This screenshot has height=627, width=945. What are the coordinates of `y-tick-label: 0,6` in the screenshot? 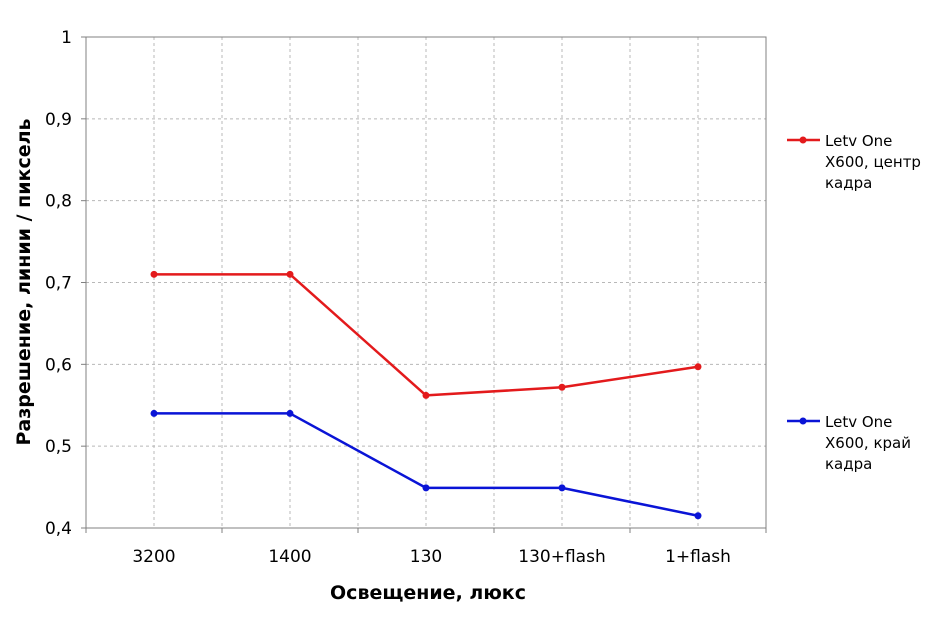 It's located at (58, 365).